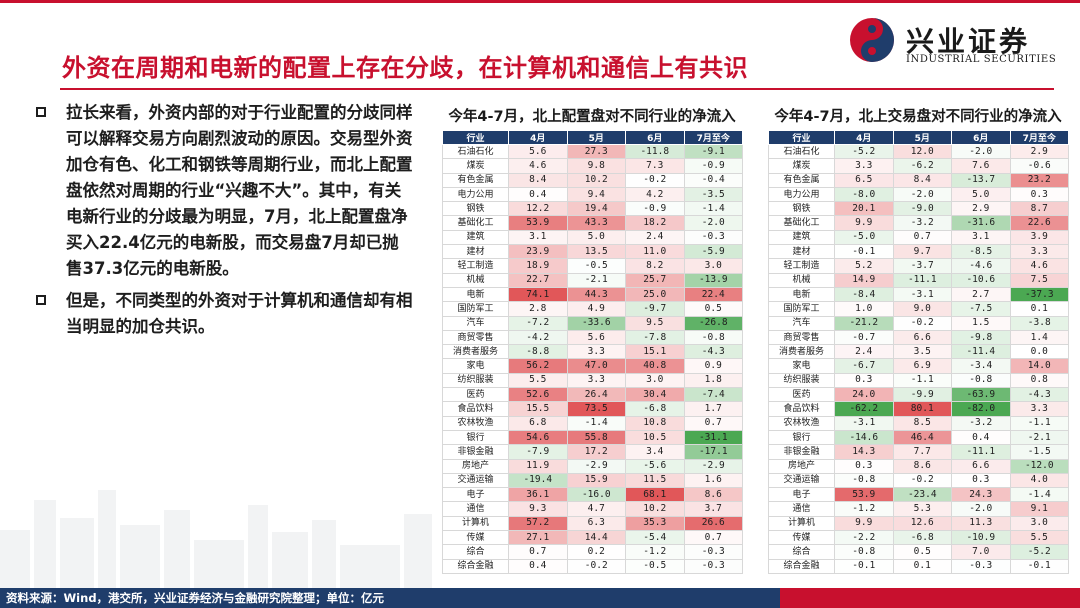 The width and height of the screenshot is (1080, 608). I want to click on flow-value-cell: -31.6, so click(981, 223).